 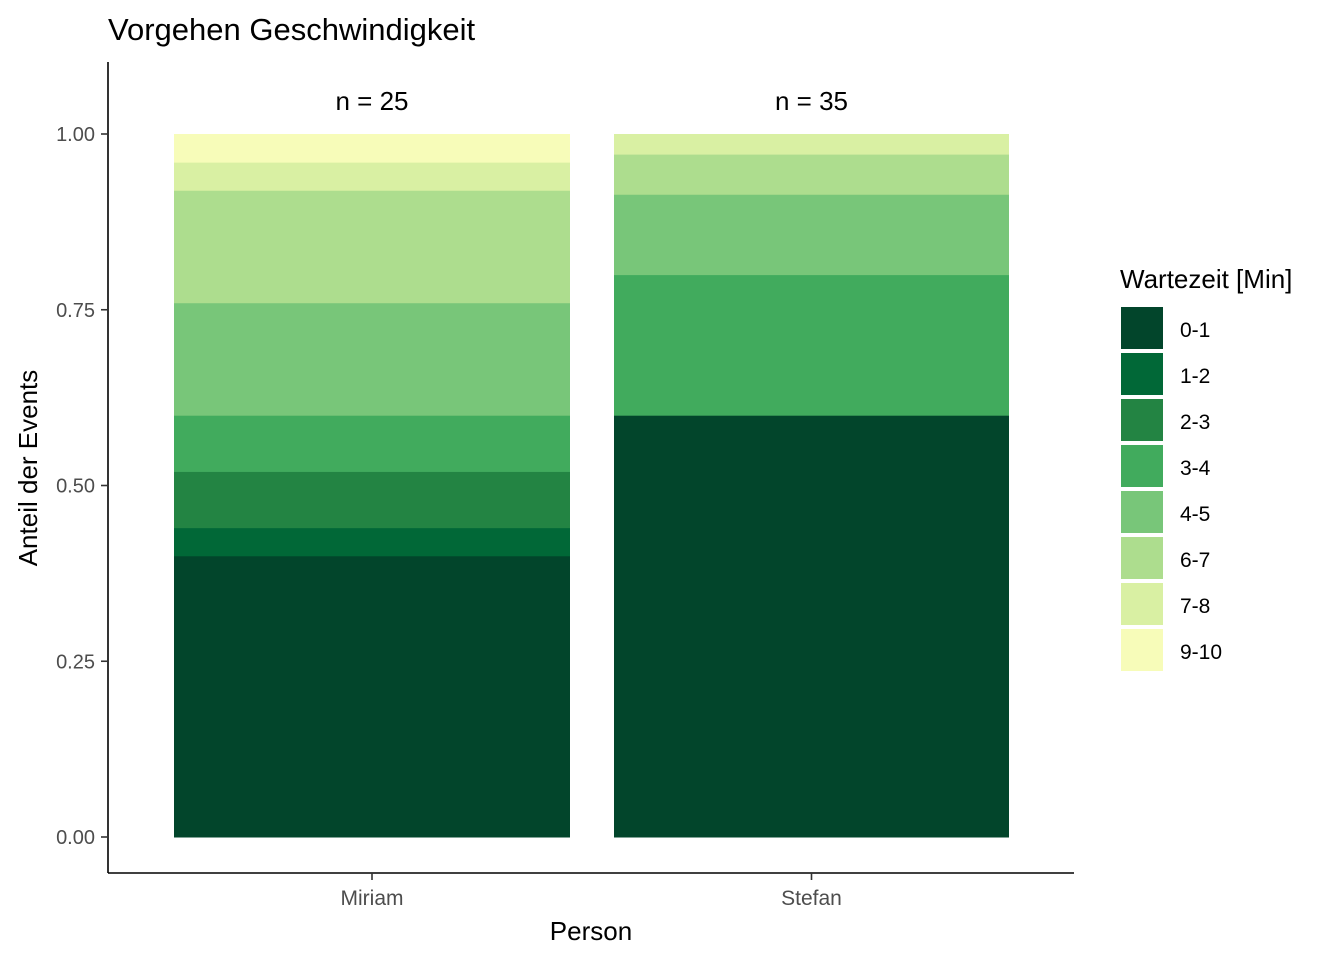 I want to click on y-axis-label: Anteil der Events, so click(x=28, y=468).